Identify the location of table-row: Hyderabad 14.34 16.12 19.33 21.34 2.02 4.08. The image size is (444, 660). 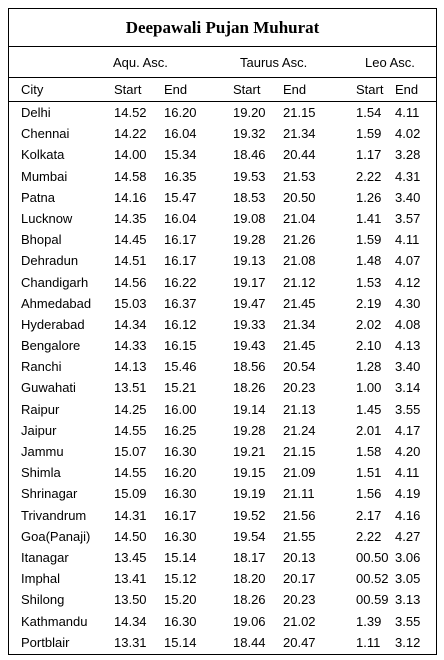
(222, 324).